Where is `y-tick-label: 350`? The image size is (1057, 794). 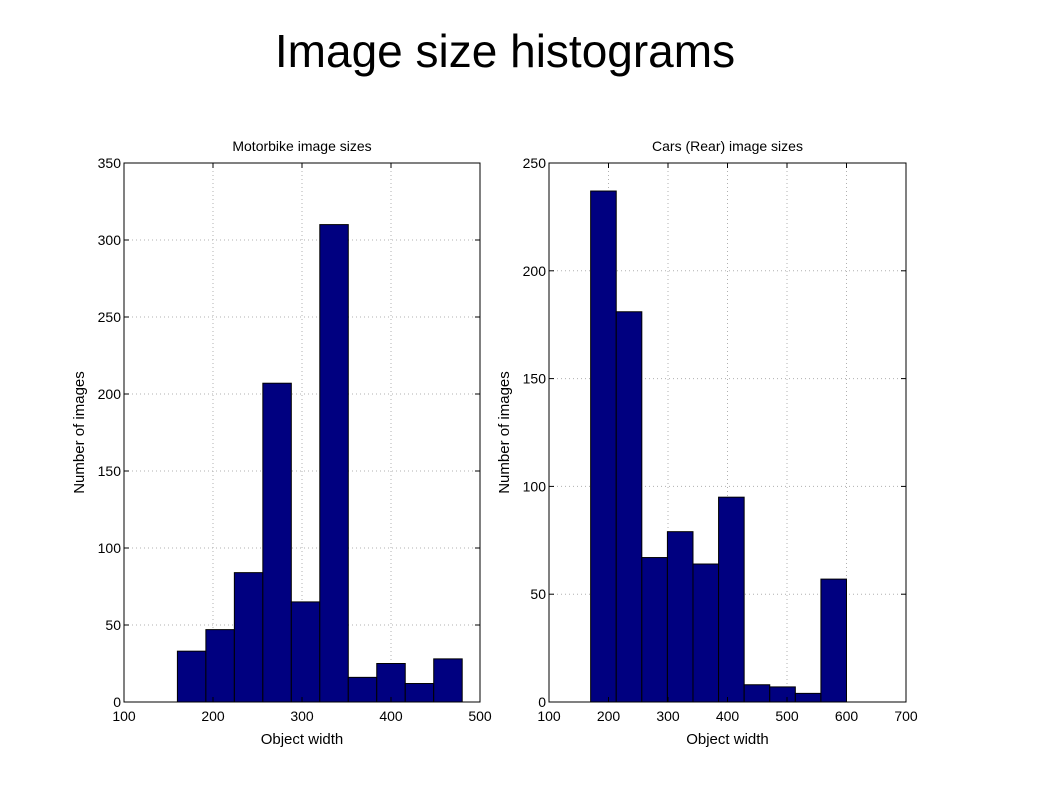
y-tick-label: 350 is located at coordinates (110, 163).